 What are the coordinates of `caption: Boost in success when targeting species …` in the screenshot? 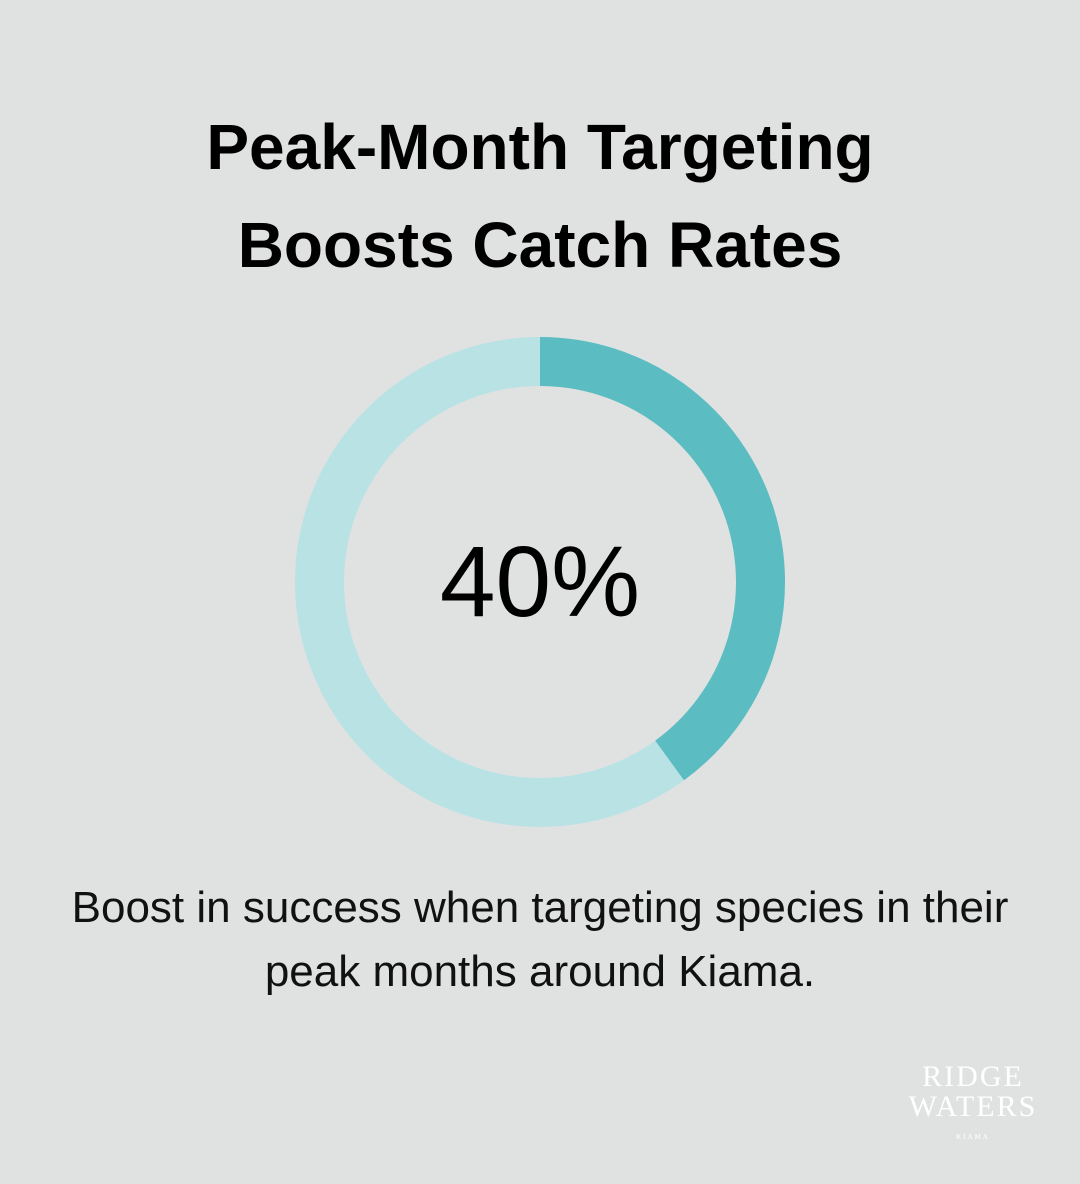 It's located at (540, 939).